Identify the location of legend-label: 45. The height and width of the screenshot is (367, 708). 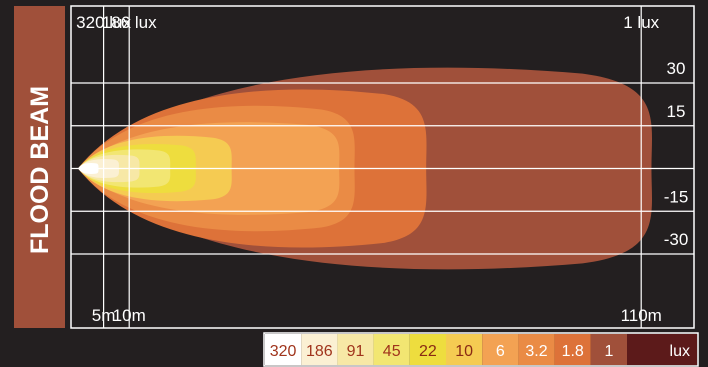
(392, 351).